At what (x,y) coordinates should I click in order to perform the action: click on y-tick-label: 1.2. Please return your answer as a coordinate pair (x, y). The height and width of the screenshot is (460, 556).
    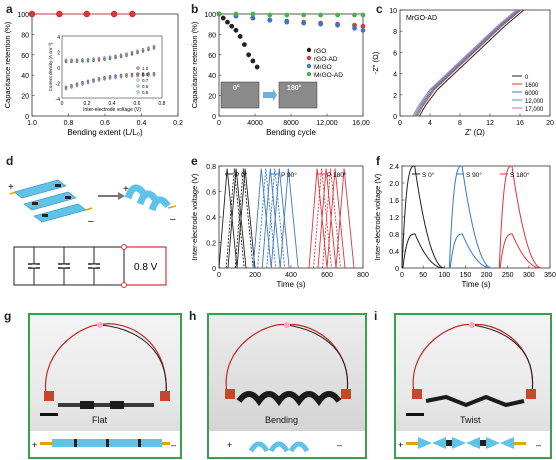
    Looking at the image, I should click on (394, 218).